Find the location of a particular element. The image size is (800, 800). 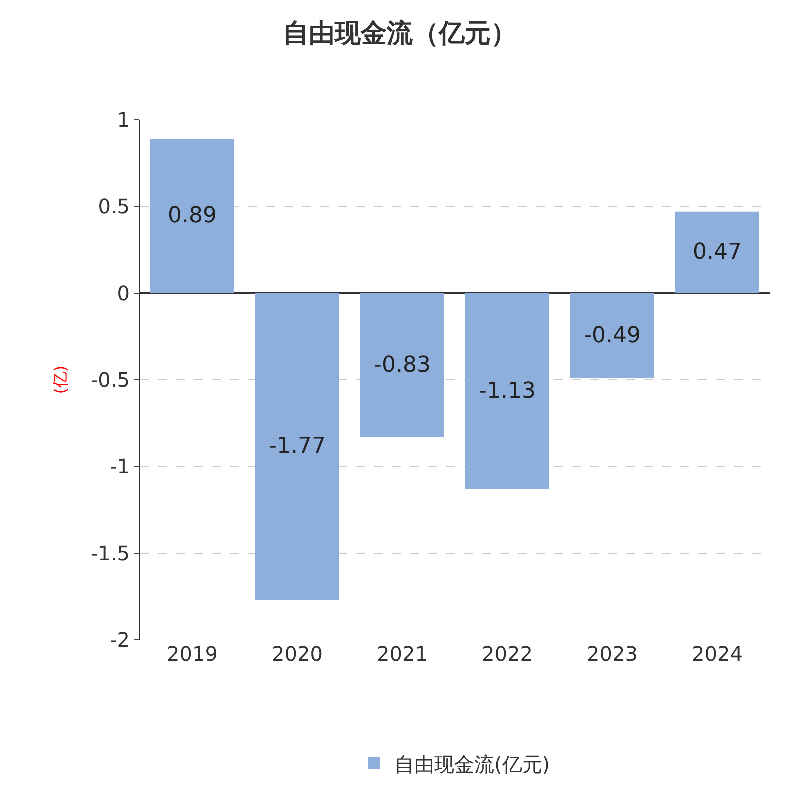

data-label: -1.77 is located at coordinates (297, 447).